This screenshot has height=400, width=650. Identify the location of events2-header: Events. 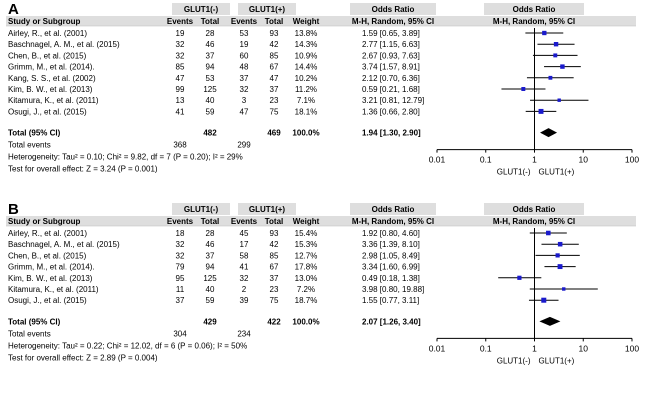
(244, 221).